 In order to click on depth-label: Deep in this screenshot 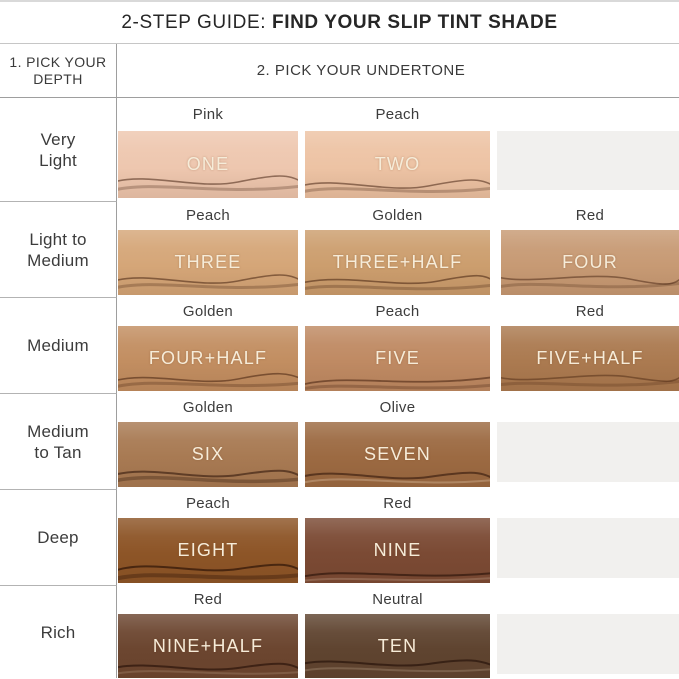, I will do `click(58, 537)`.